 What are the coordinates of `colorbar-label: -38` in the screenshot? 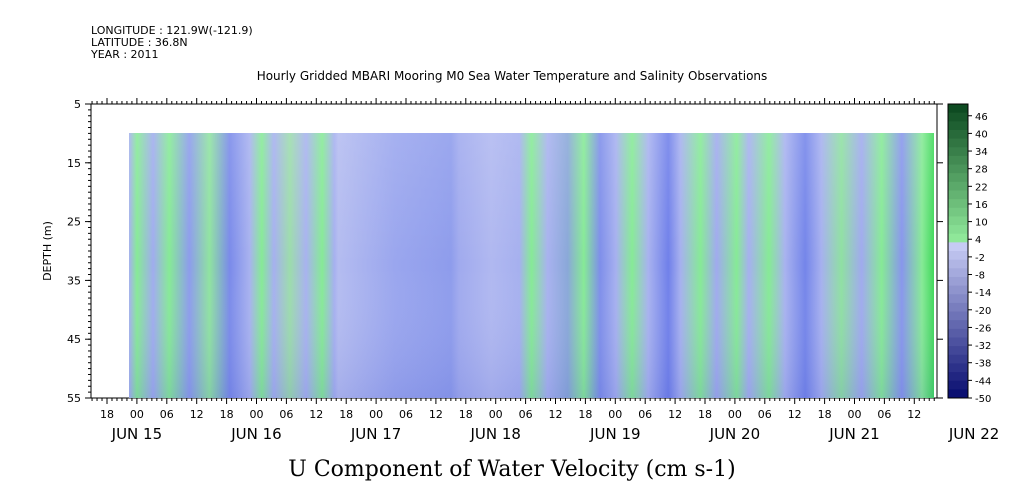 It's located at (983, 364).